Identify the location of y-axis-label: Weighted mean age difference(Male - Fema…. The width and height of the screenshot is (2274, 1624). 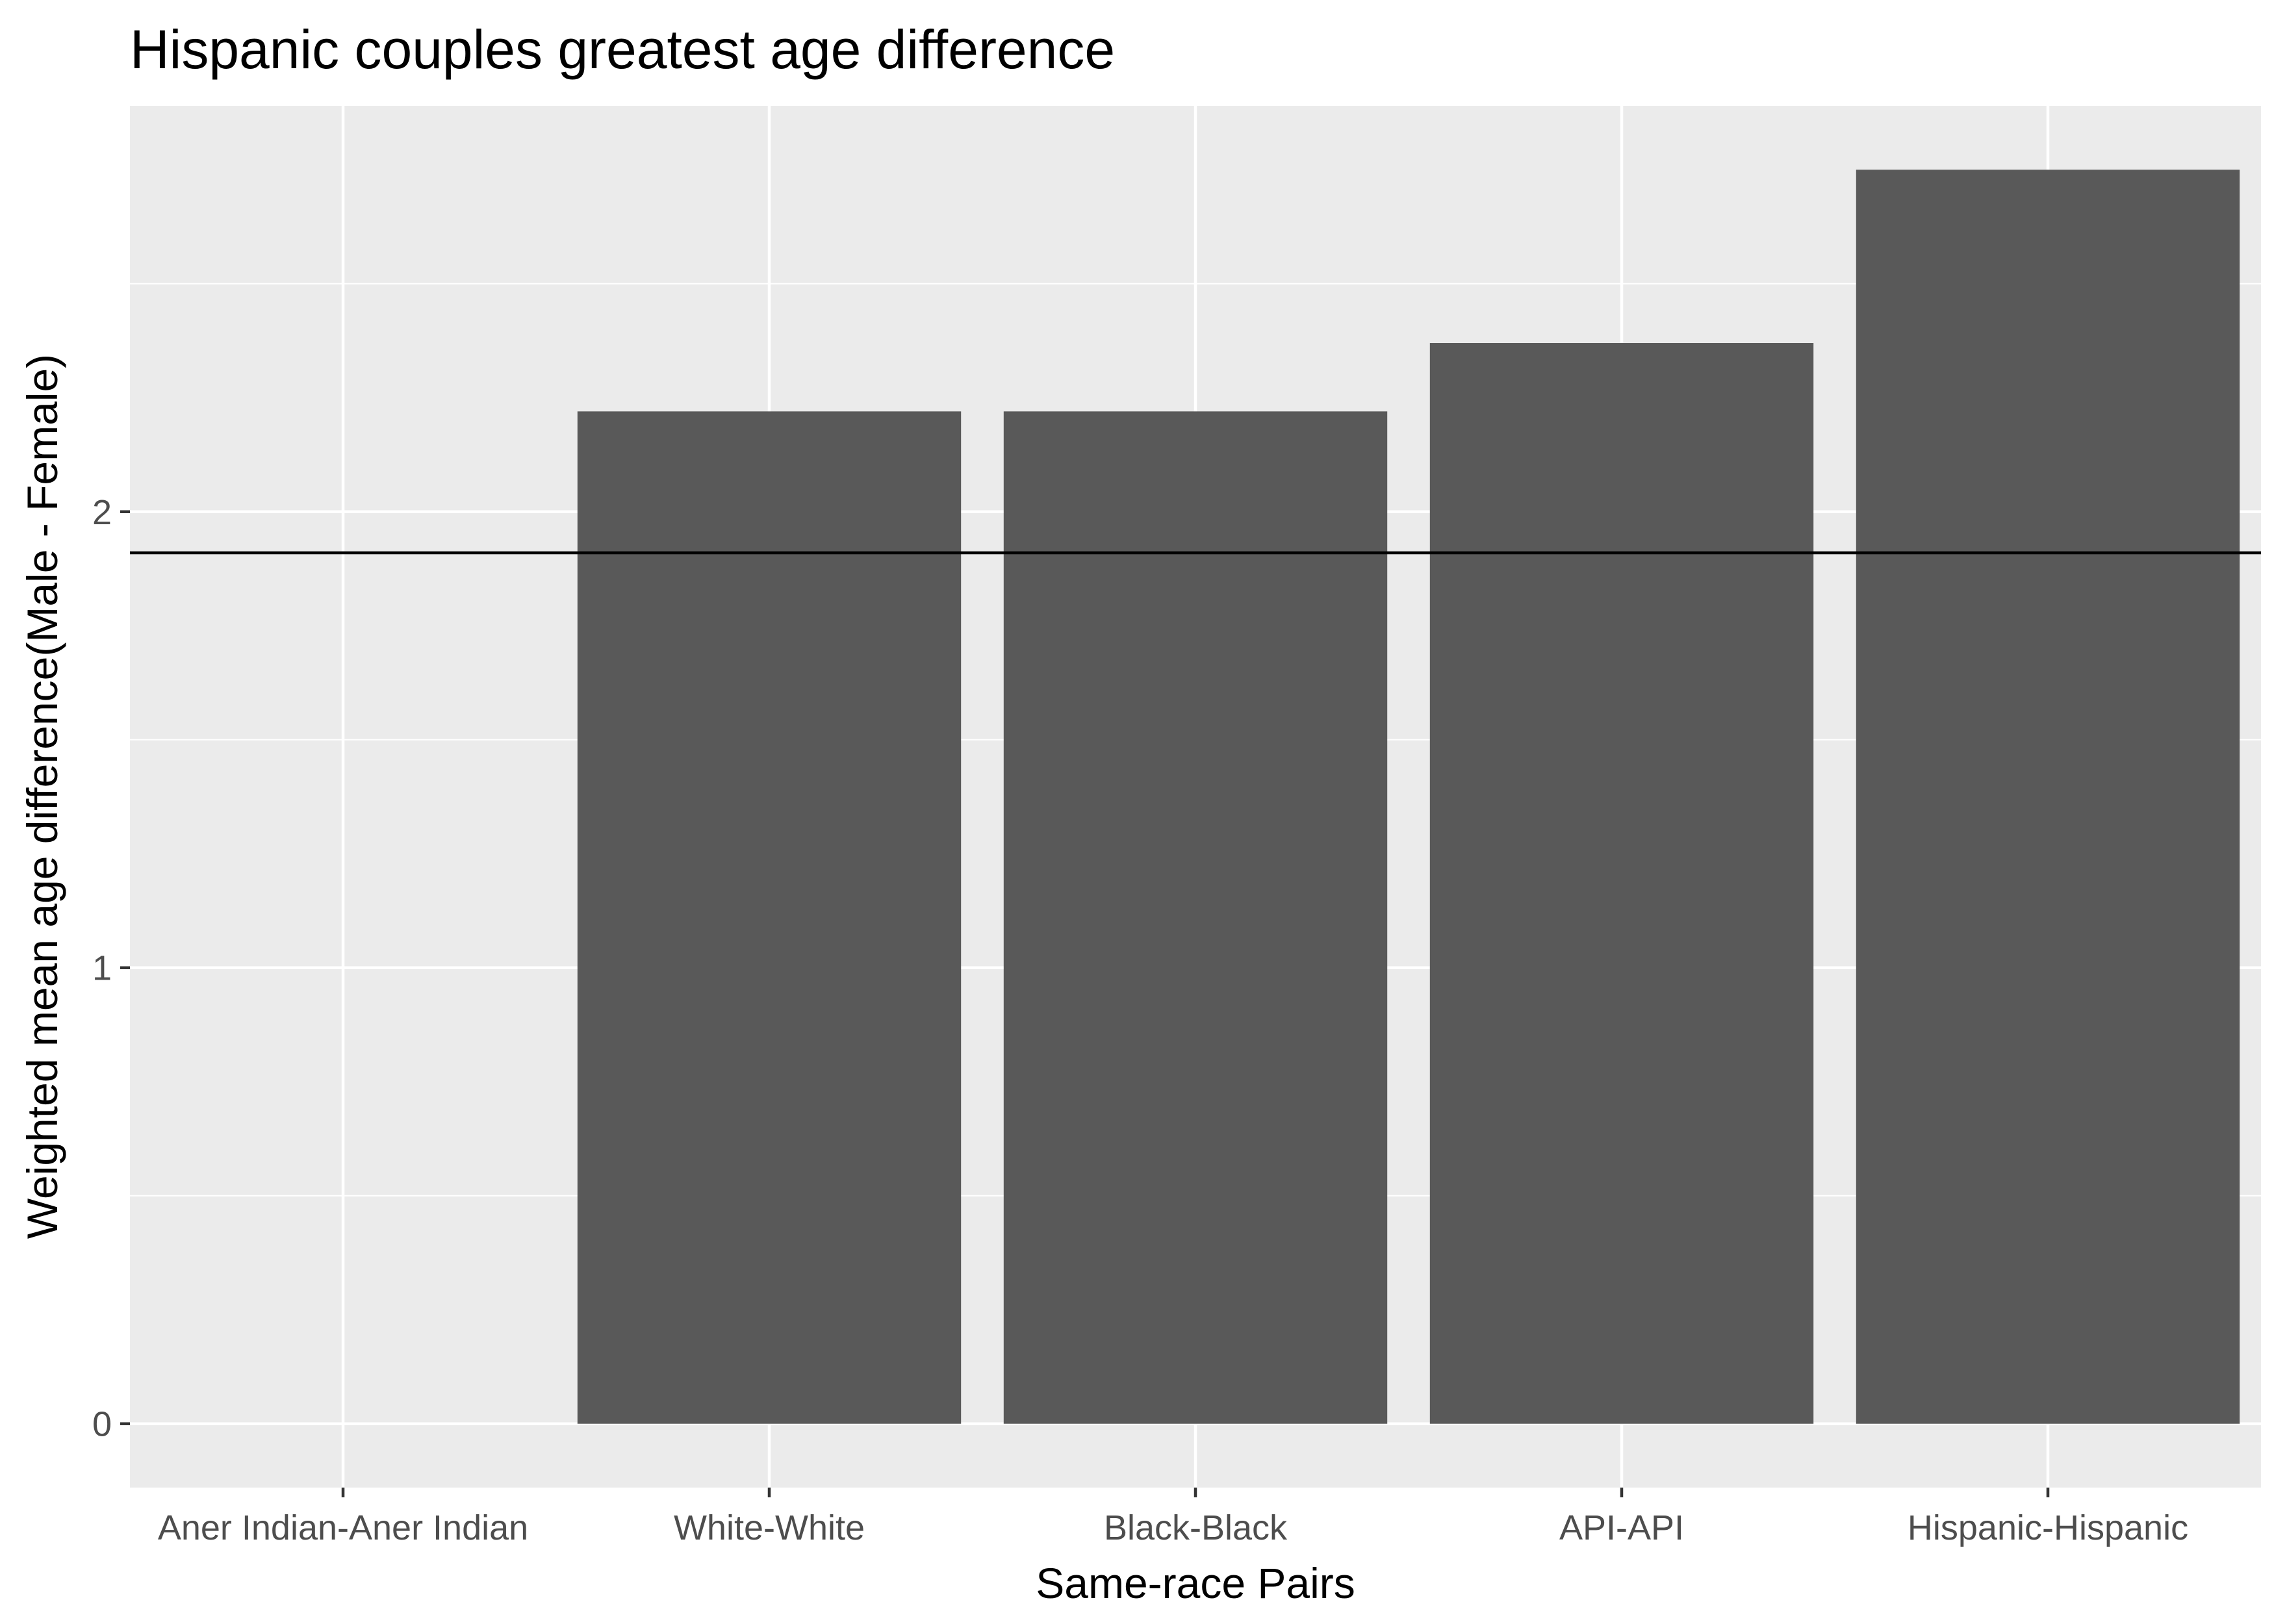
(42, 796).